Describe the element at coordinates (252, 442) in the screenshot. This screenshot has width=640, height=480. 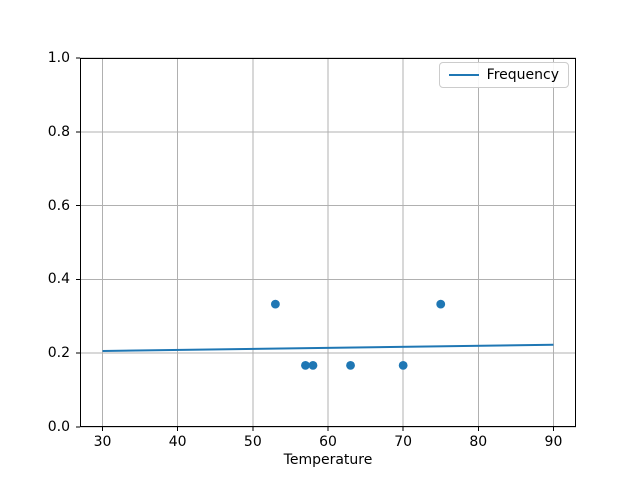
I see `x-tick-label: 50` at that location.